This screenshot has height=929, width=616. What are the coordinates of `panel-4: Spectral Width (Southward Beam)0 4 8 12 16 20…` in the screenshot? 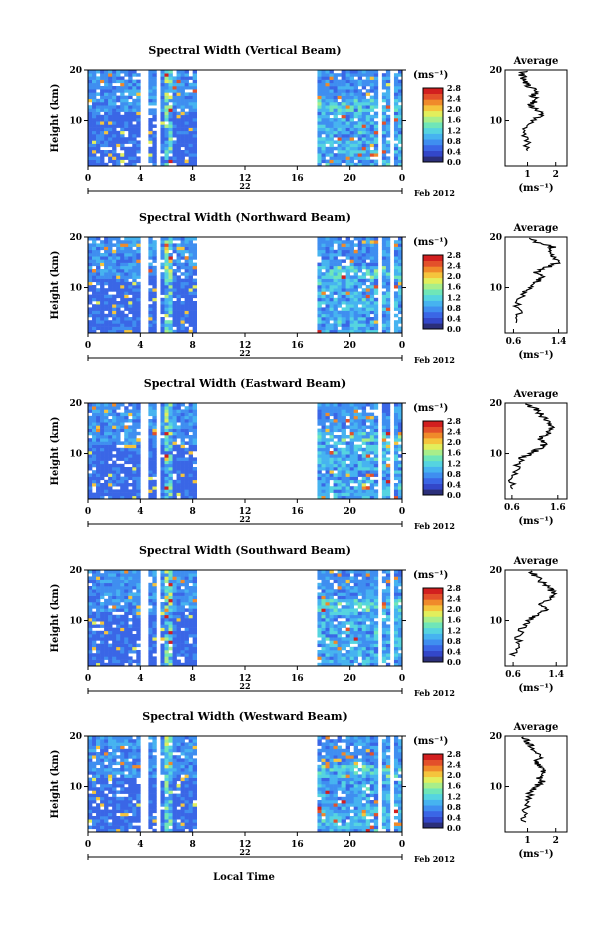 It's located at (309, 621).